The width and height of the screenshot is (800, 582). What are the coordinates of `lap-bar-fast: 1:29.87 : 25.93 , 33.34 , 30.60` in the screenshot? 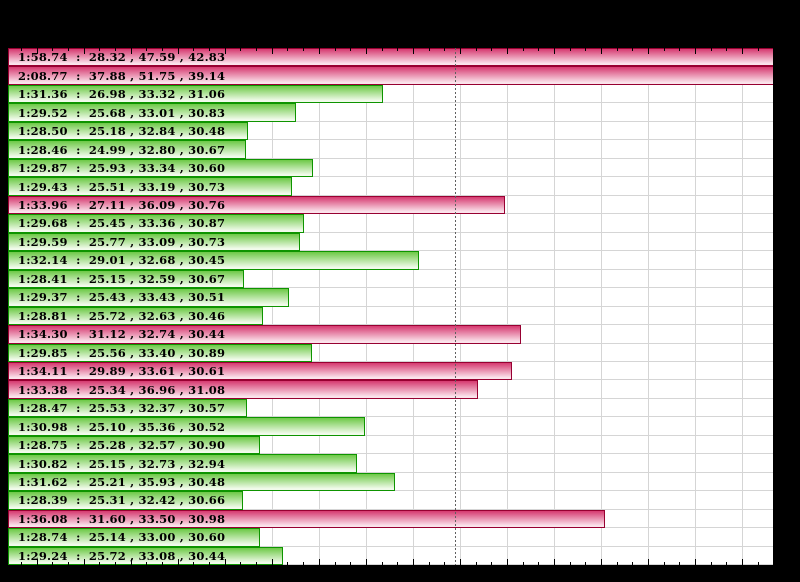 It's located at (160, 168).